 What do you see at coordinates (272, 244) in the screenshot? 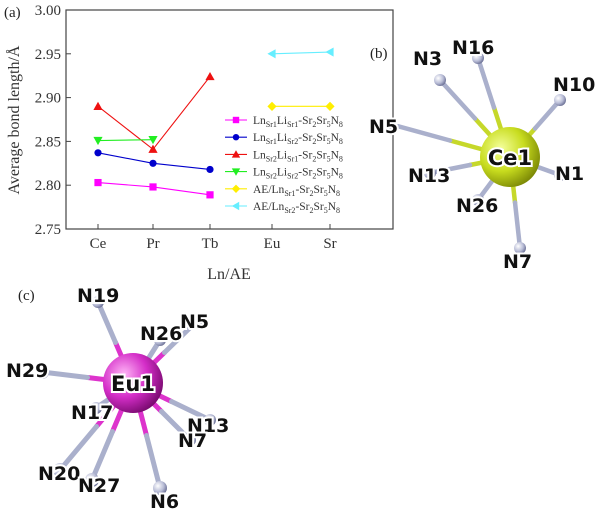
I see `x-tick-label: Eu` at bounding box center [272, 244].